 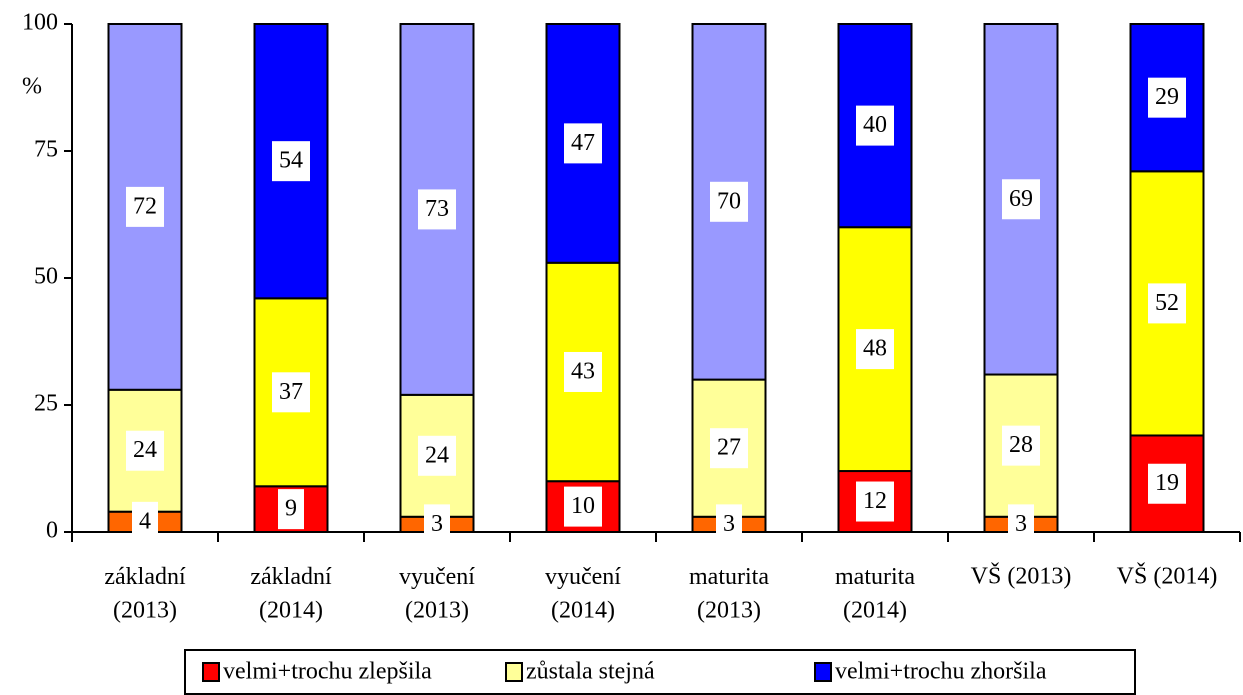 I want to click on legend-label: zůstala stejná, so click(x=590, y=672).